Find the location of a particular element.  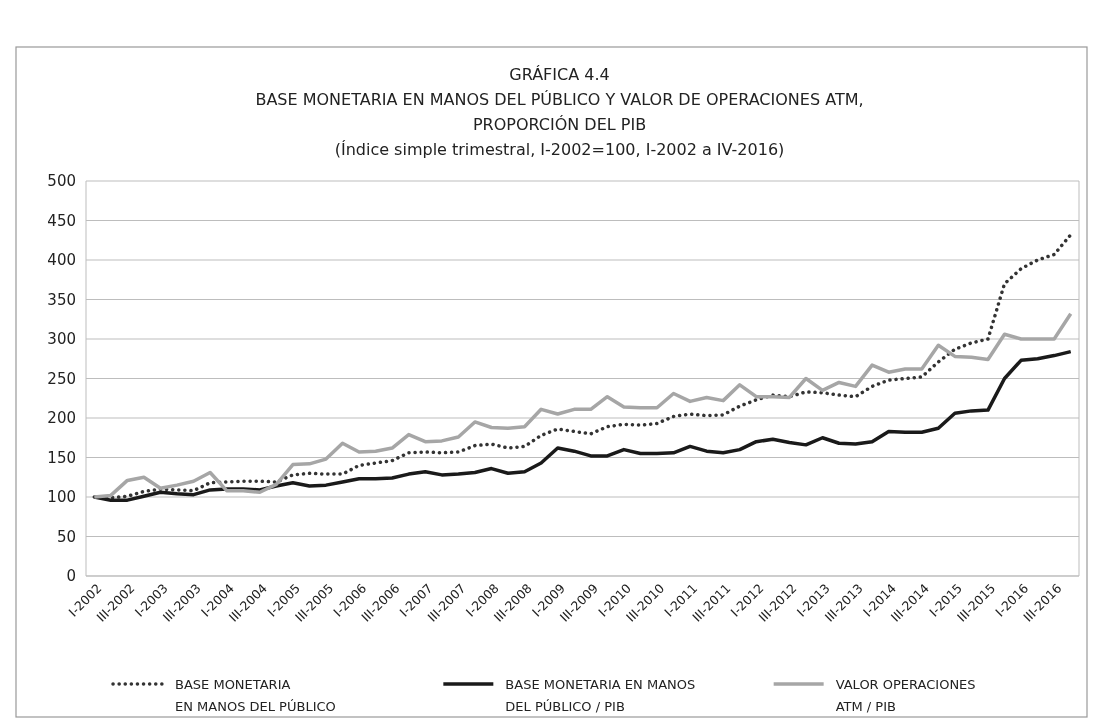

y-tick-label: 200 is located at coordinates (61, 418).